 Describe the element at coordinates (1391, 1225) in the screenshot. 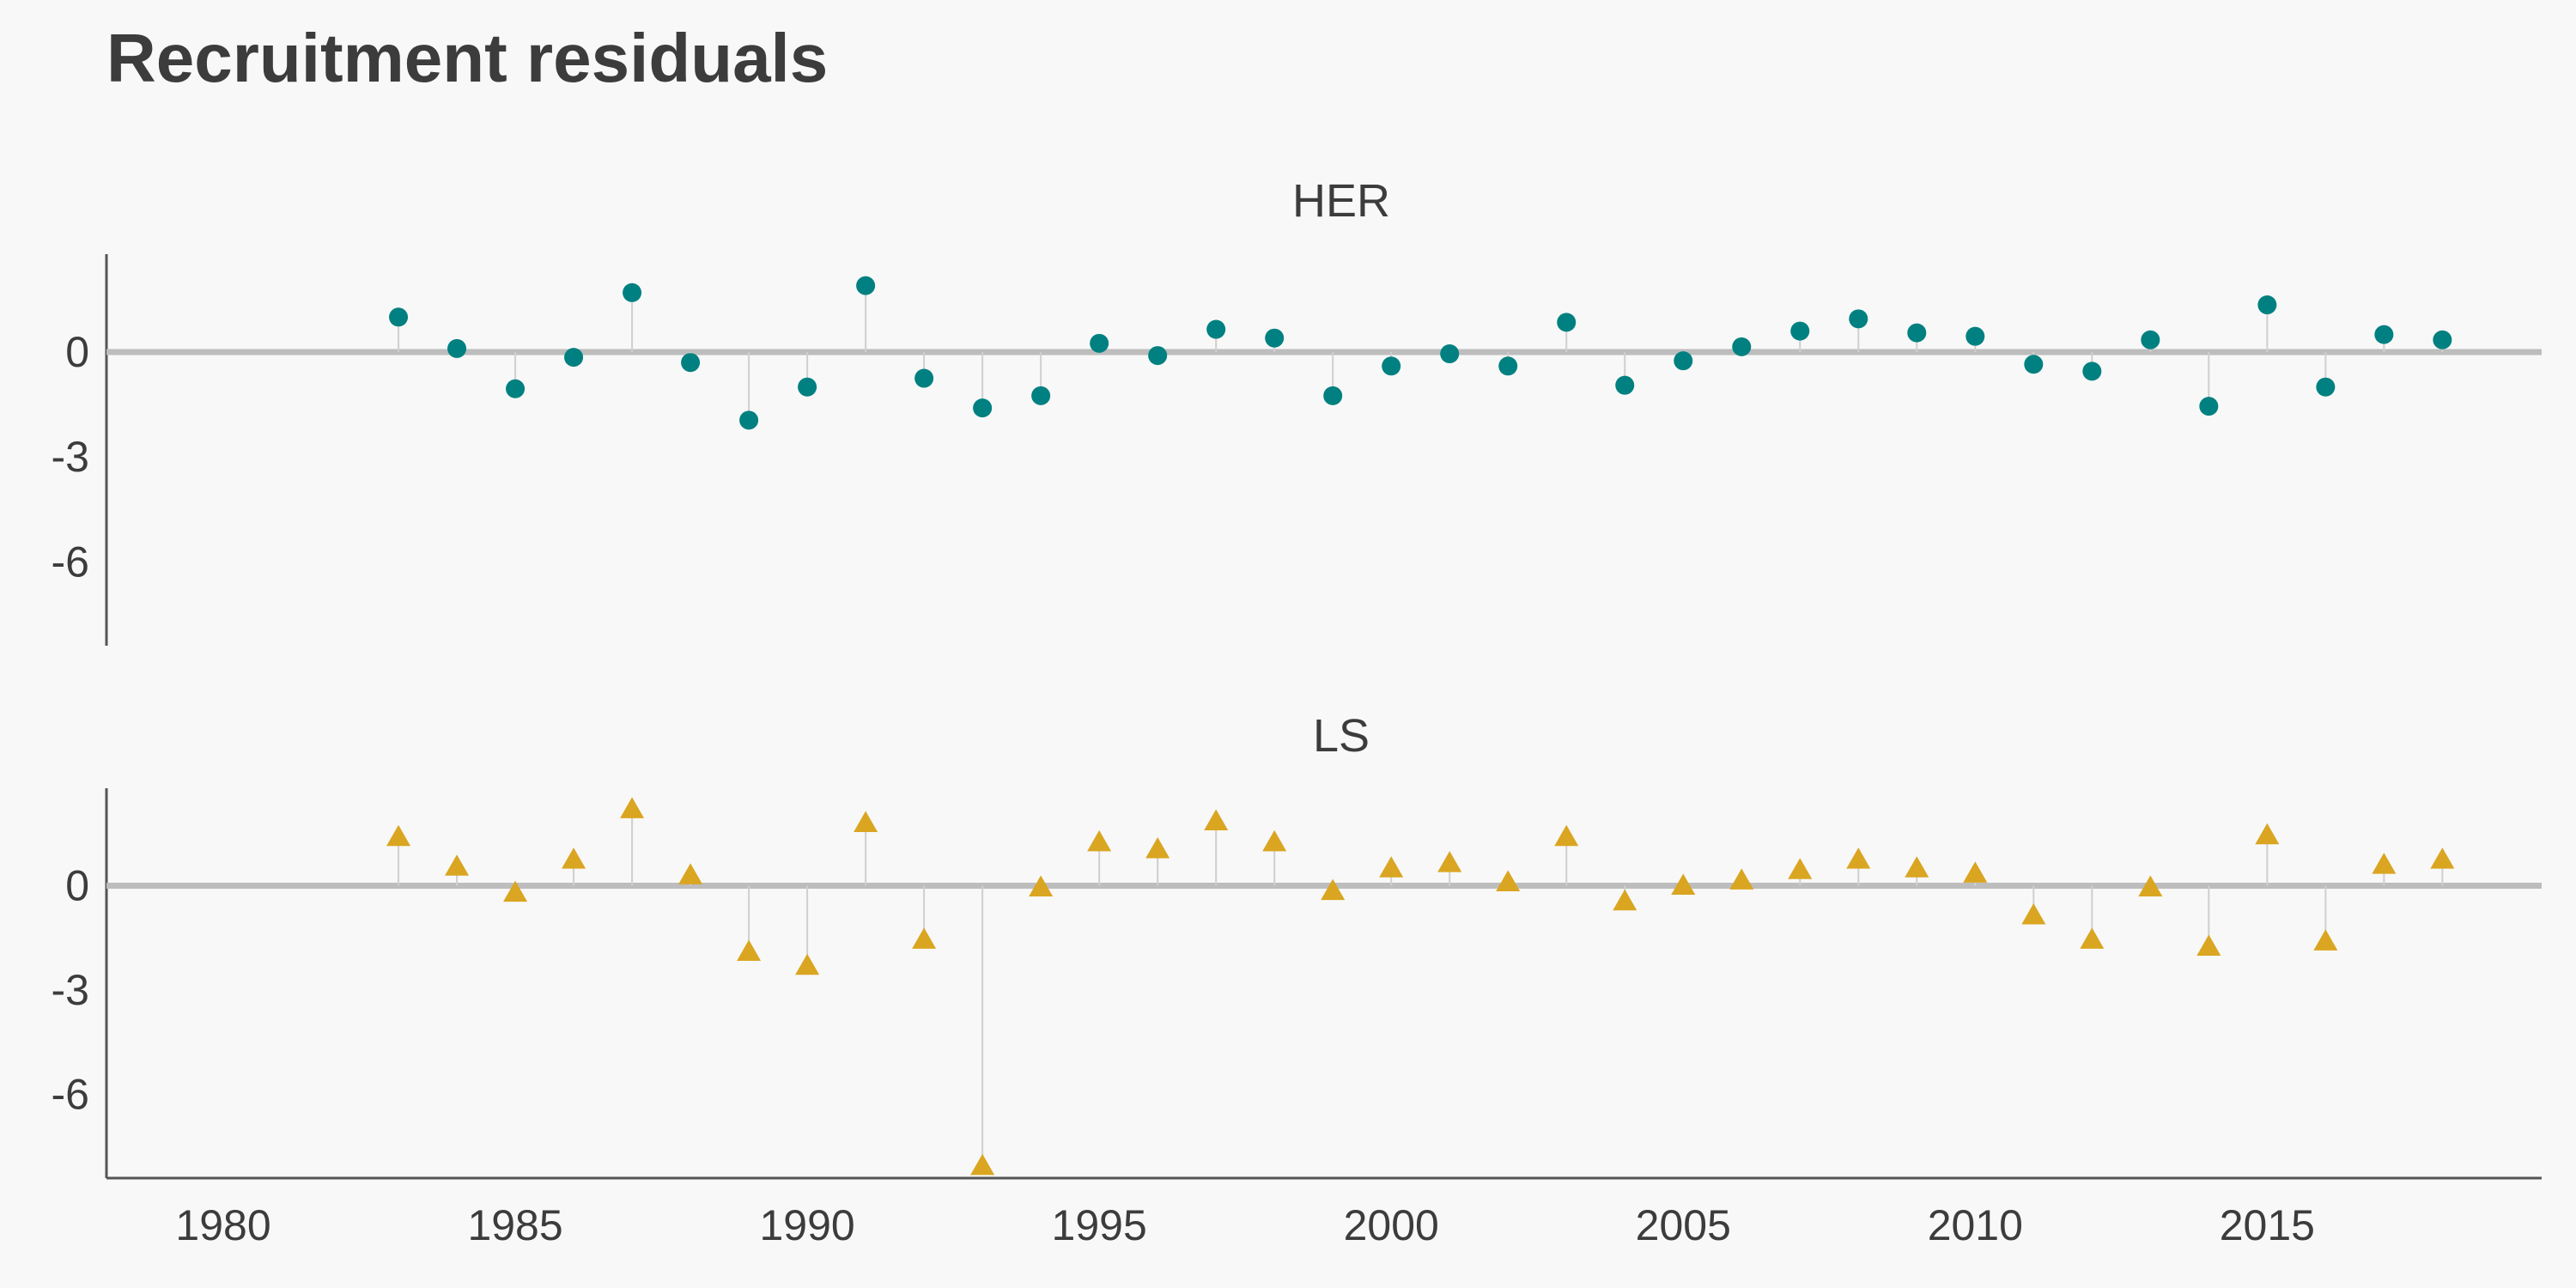

I see `x-tick-label: 2000` at that location.